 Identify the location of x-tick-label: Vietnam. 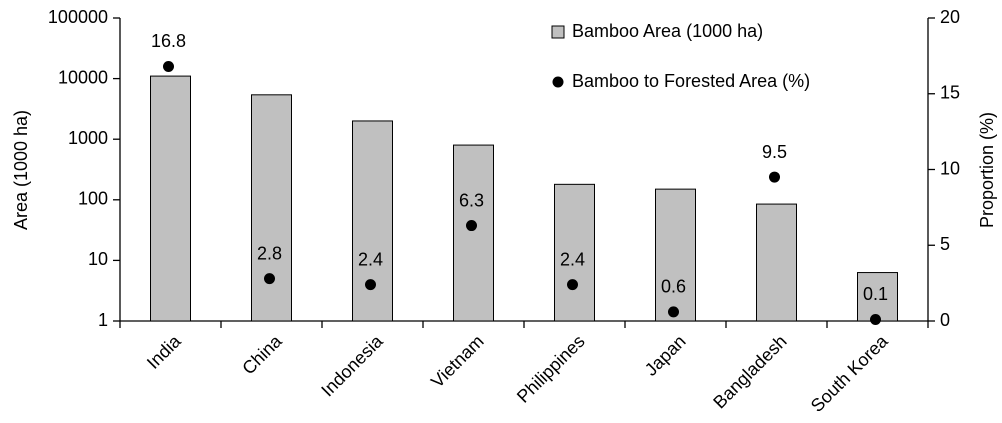
(457, 361).